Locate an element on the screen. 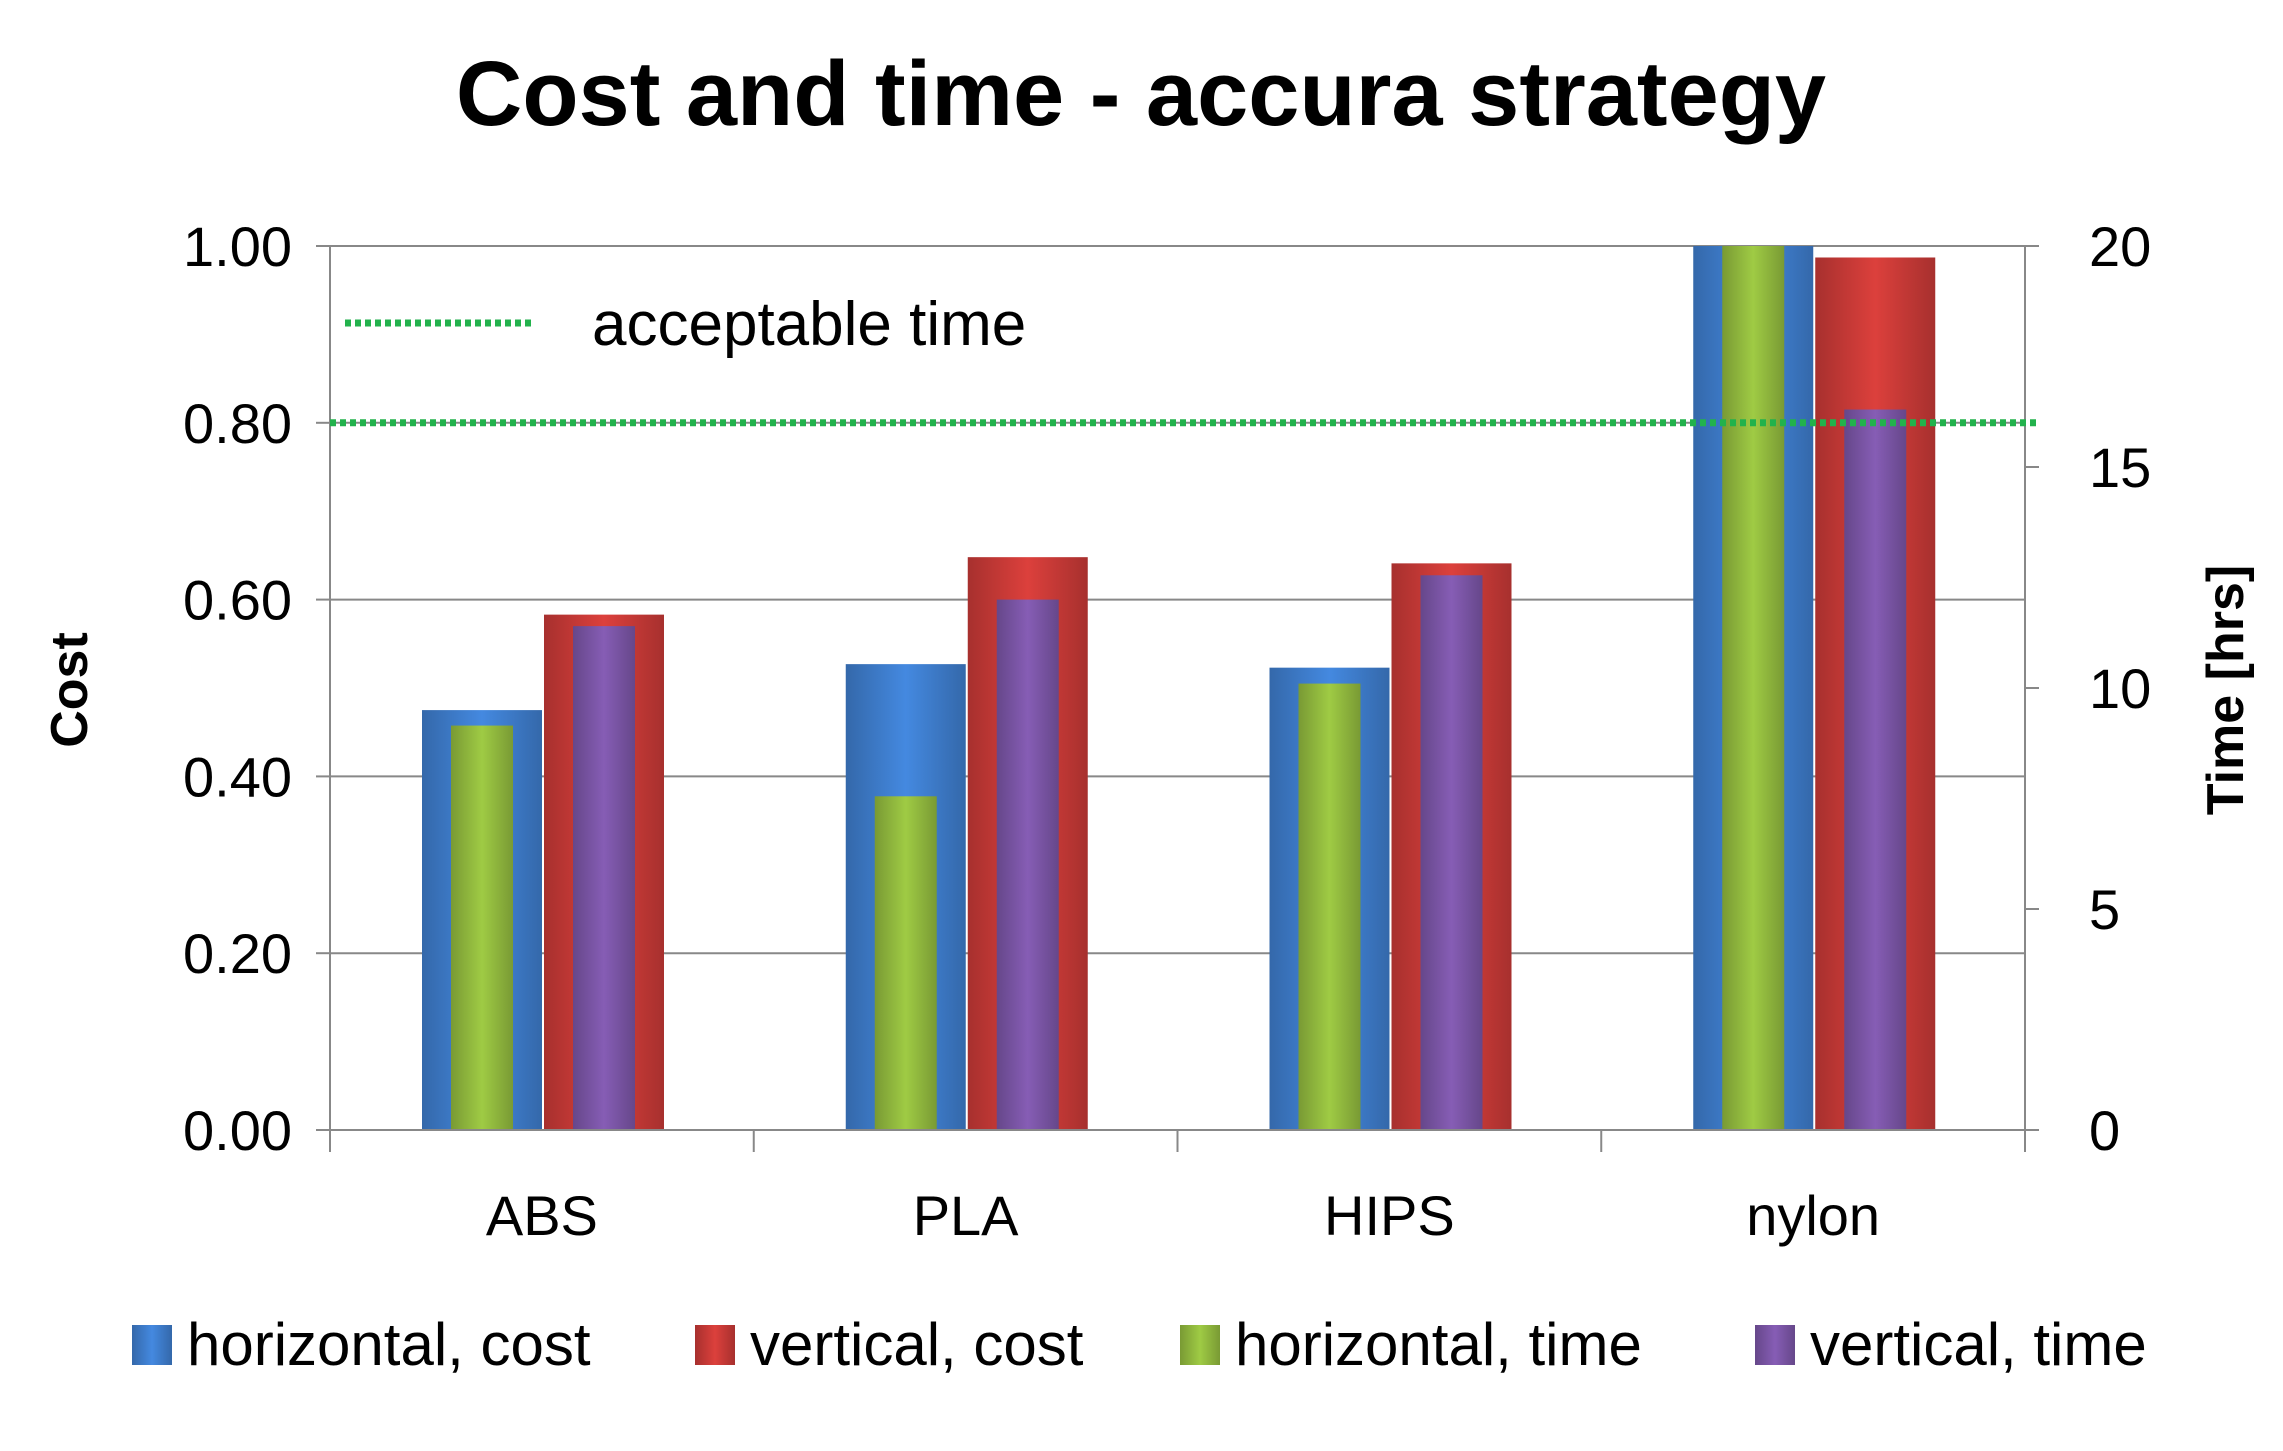 The image size is (2283, 1451). chart-title: Cost and time - accura strategy is located at coordinates (1141, 94).